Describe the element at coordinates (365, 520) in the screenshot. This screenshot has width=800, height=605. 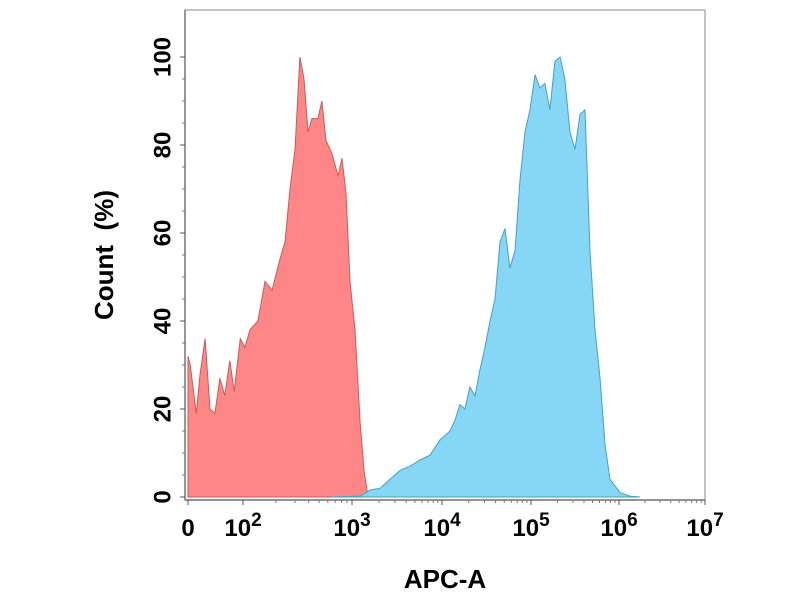
I see `x-tick-exponent: 3` at that location.